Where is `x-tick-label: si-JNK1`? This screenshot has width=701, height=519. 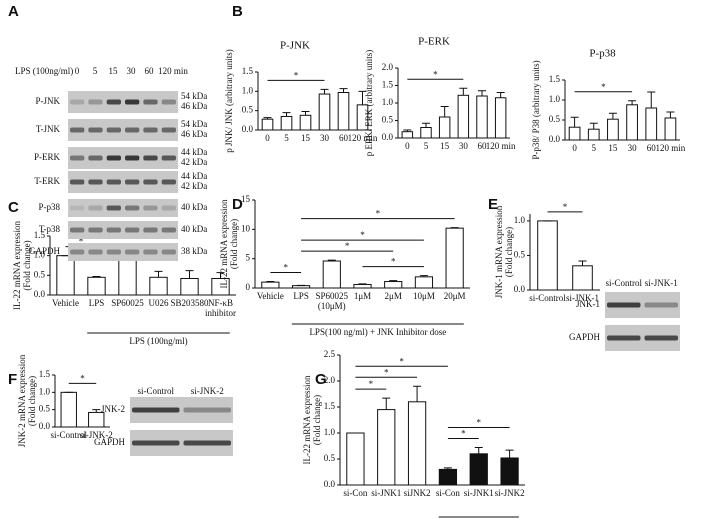
x-tick-label: si-JNK1 is located at coordinates (479, 493).